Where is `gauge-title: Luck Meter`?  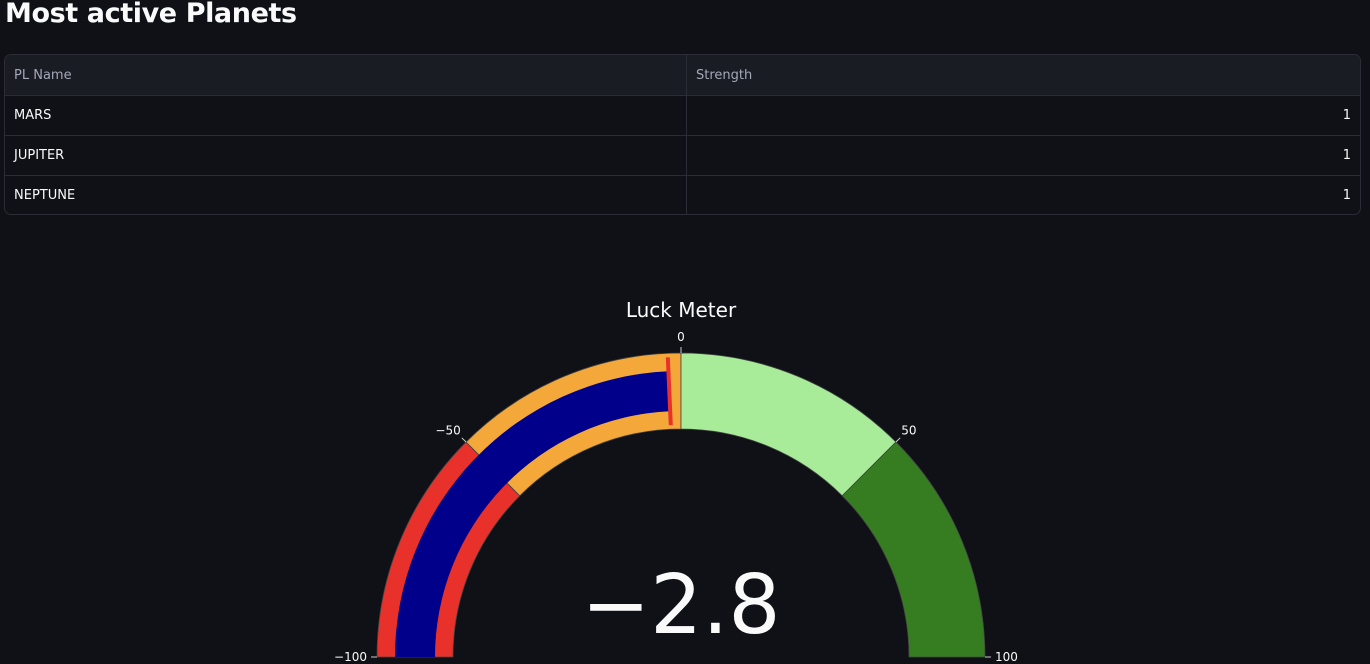 gauge-title: Luck Meter is located at coordinates (681, 310).